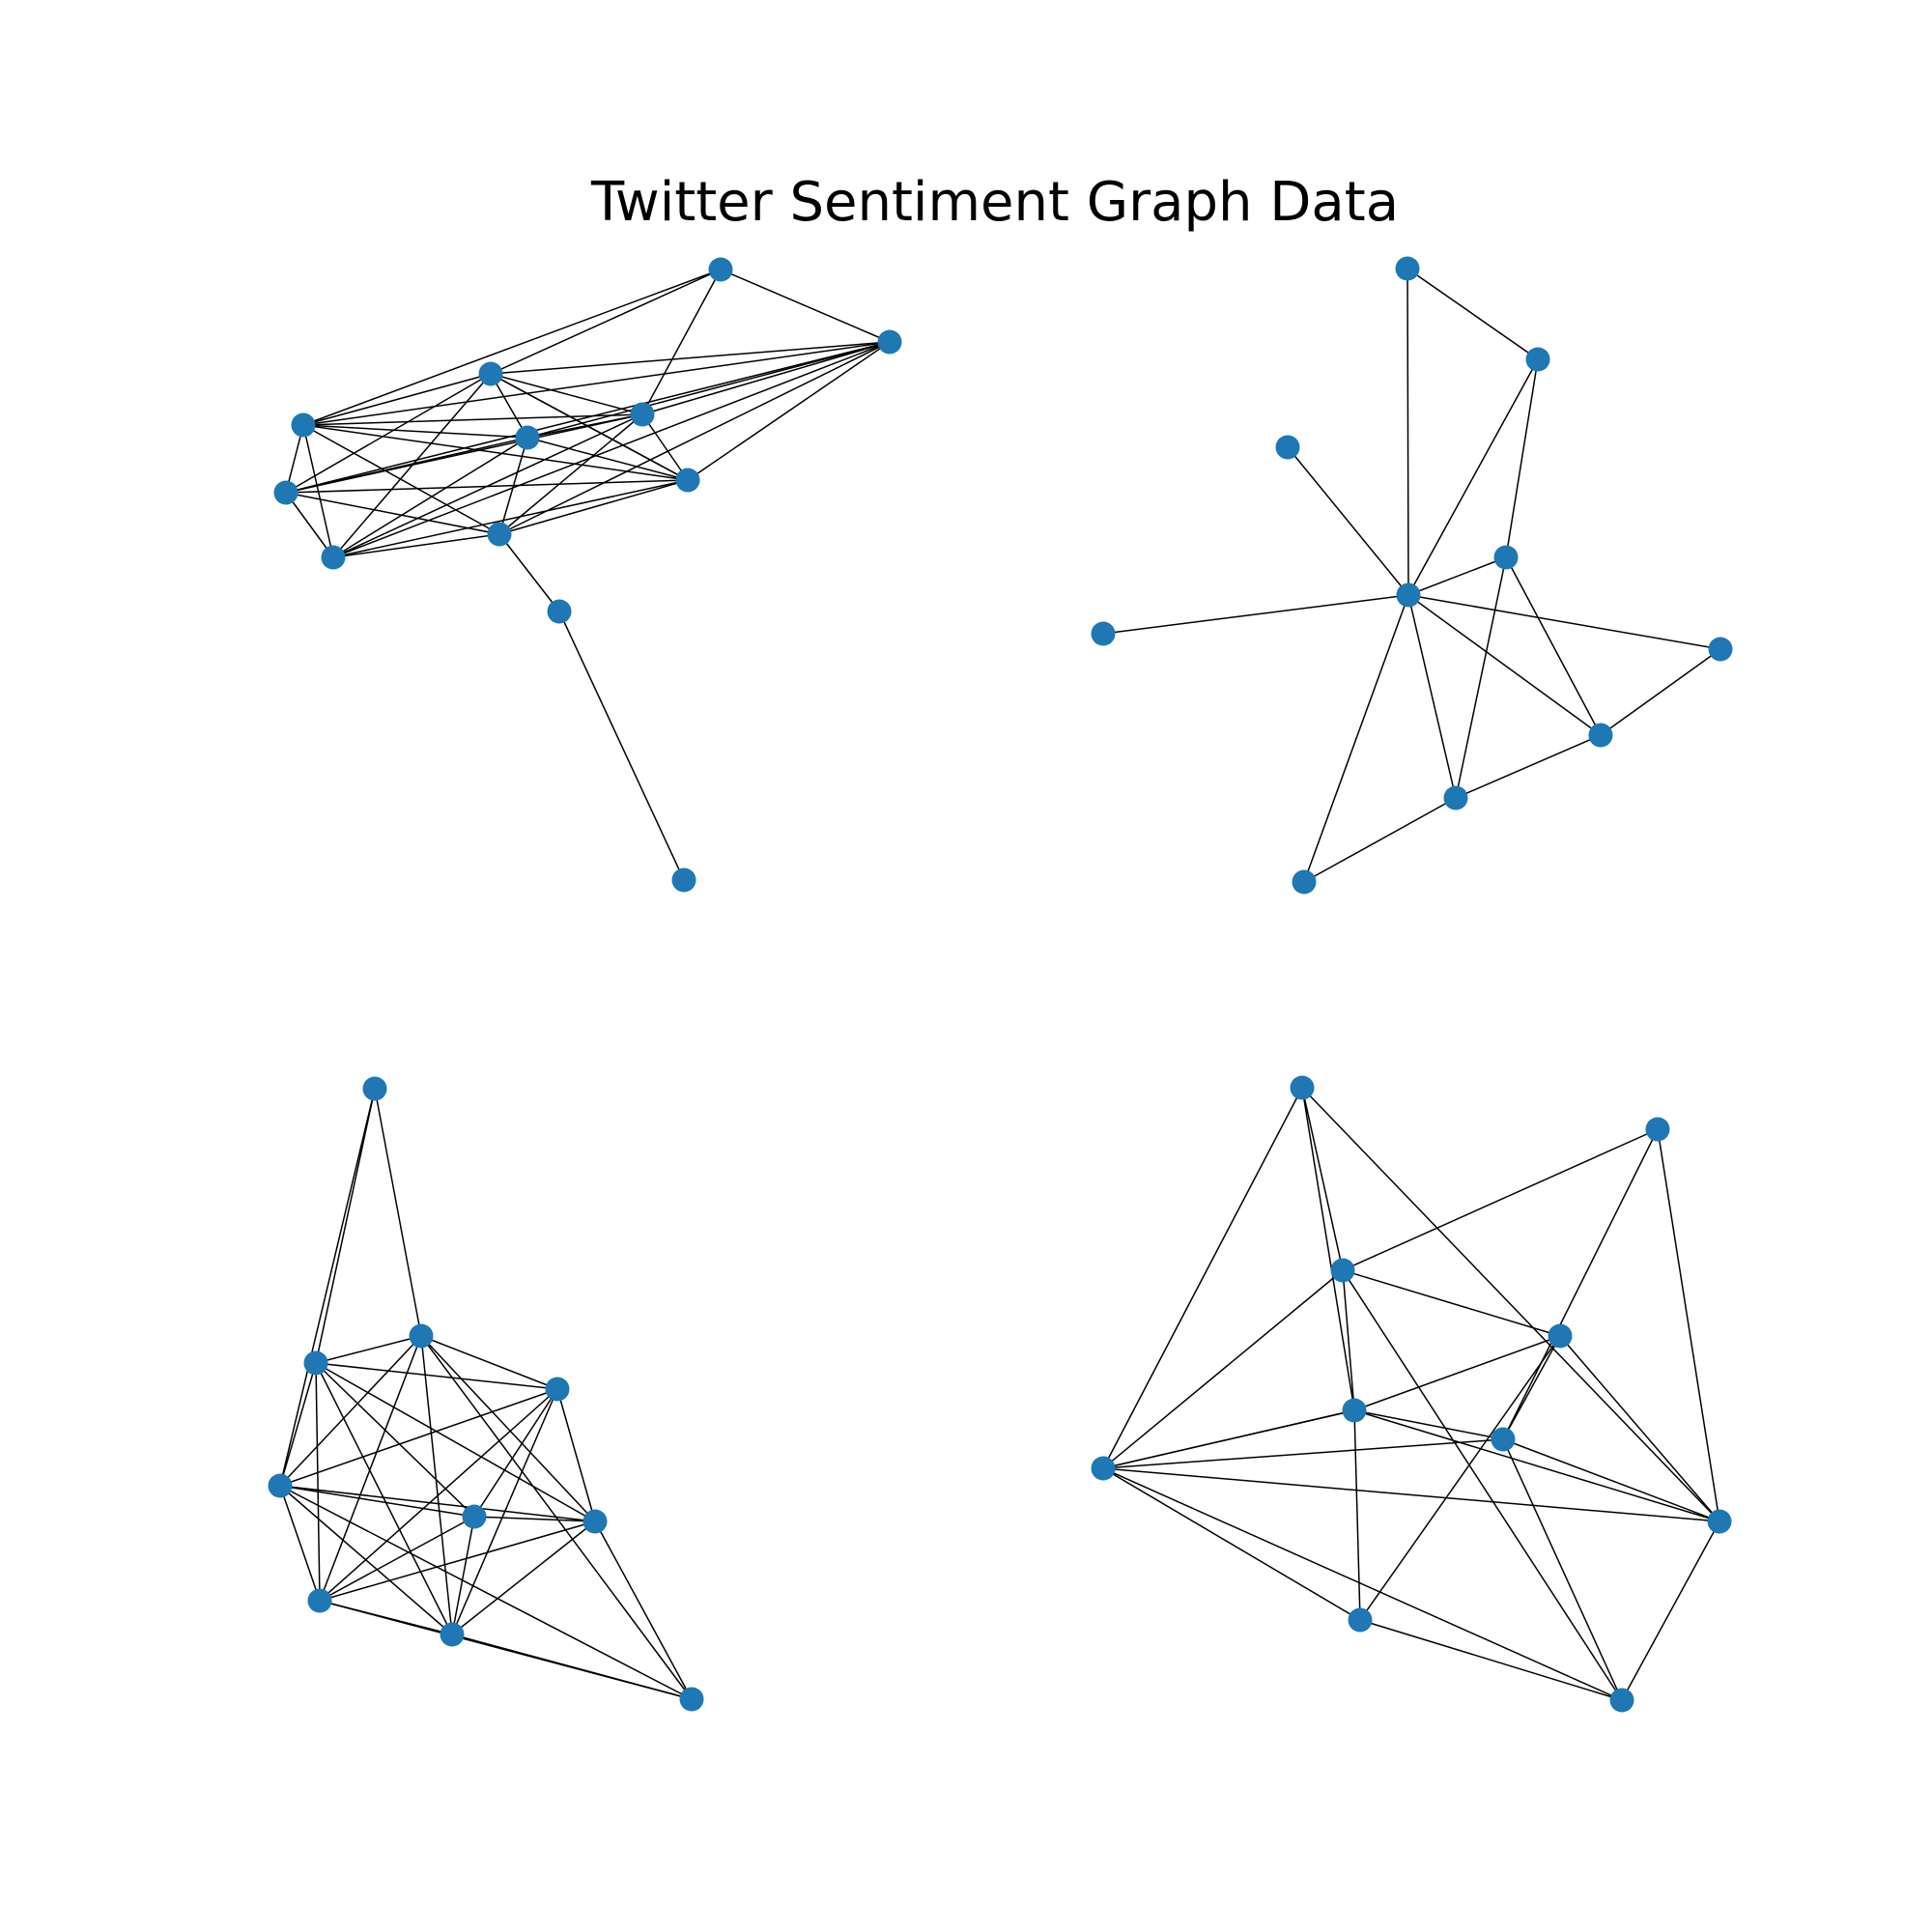 This screenshot has height=1932, width=1932. I want to click on graph-bottom-left, so click(486, 1394).